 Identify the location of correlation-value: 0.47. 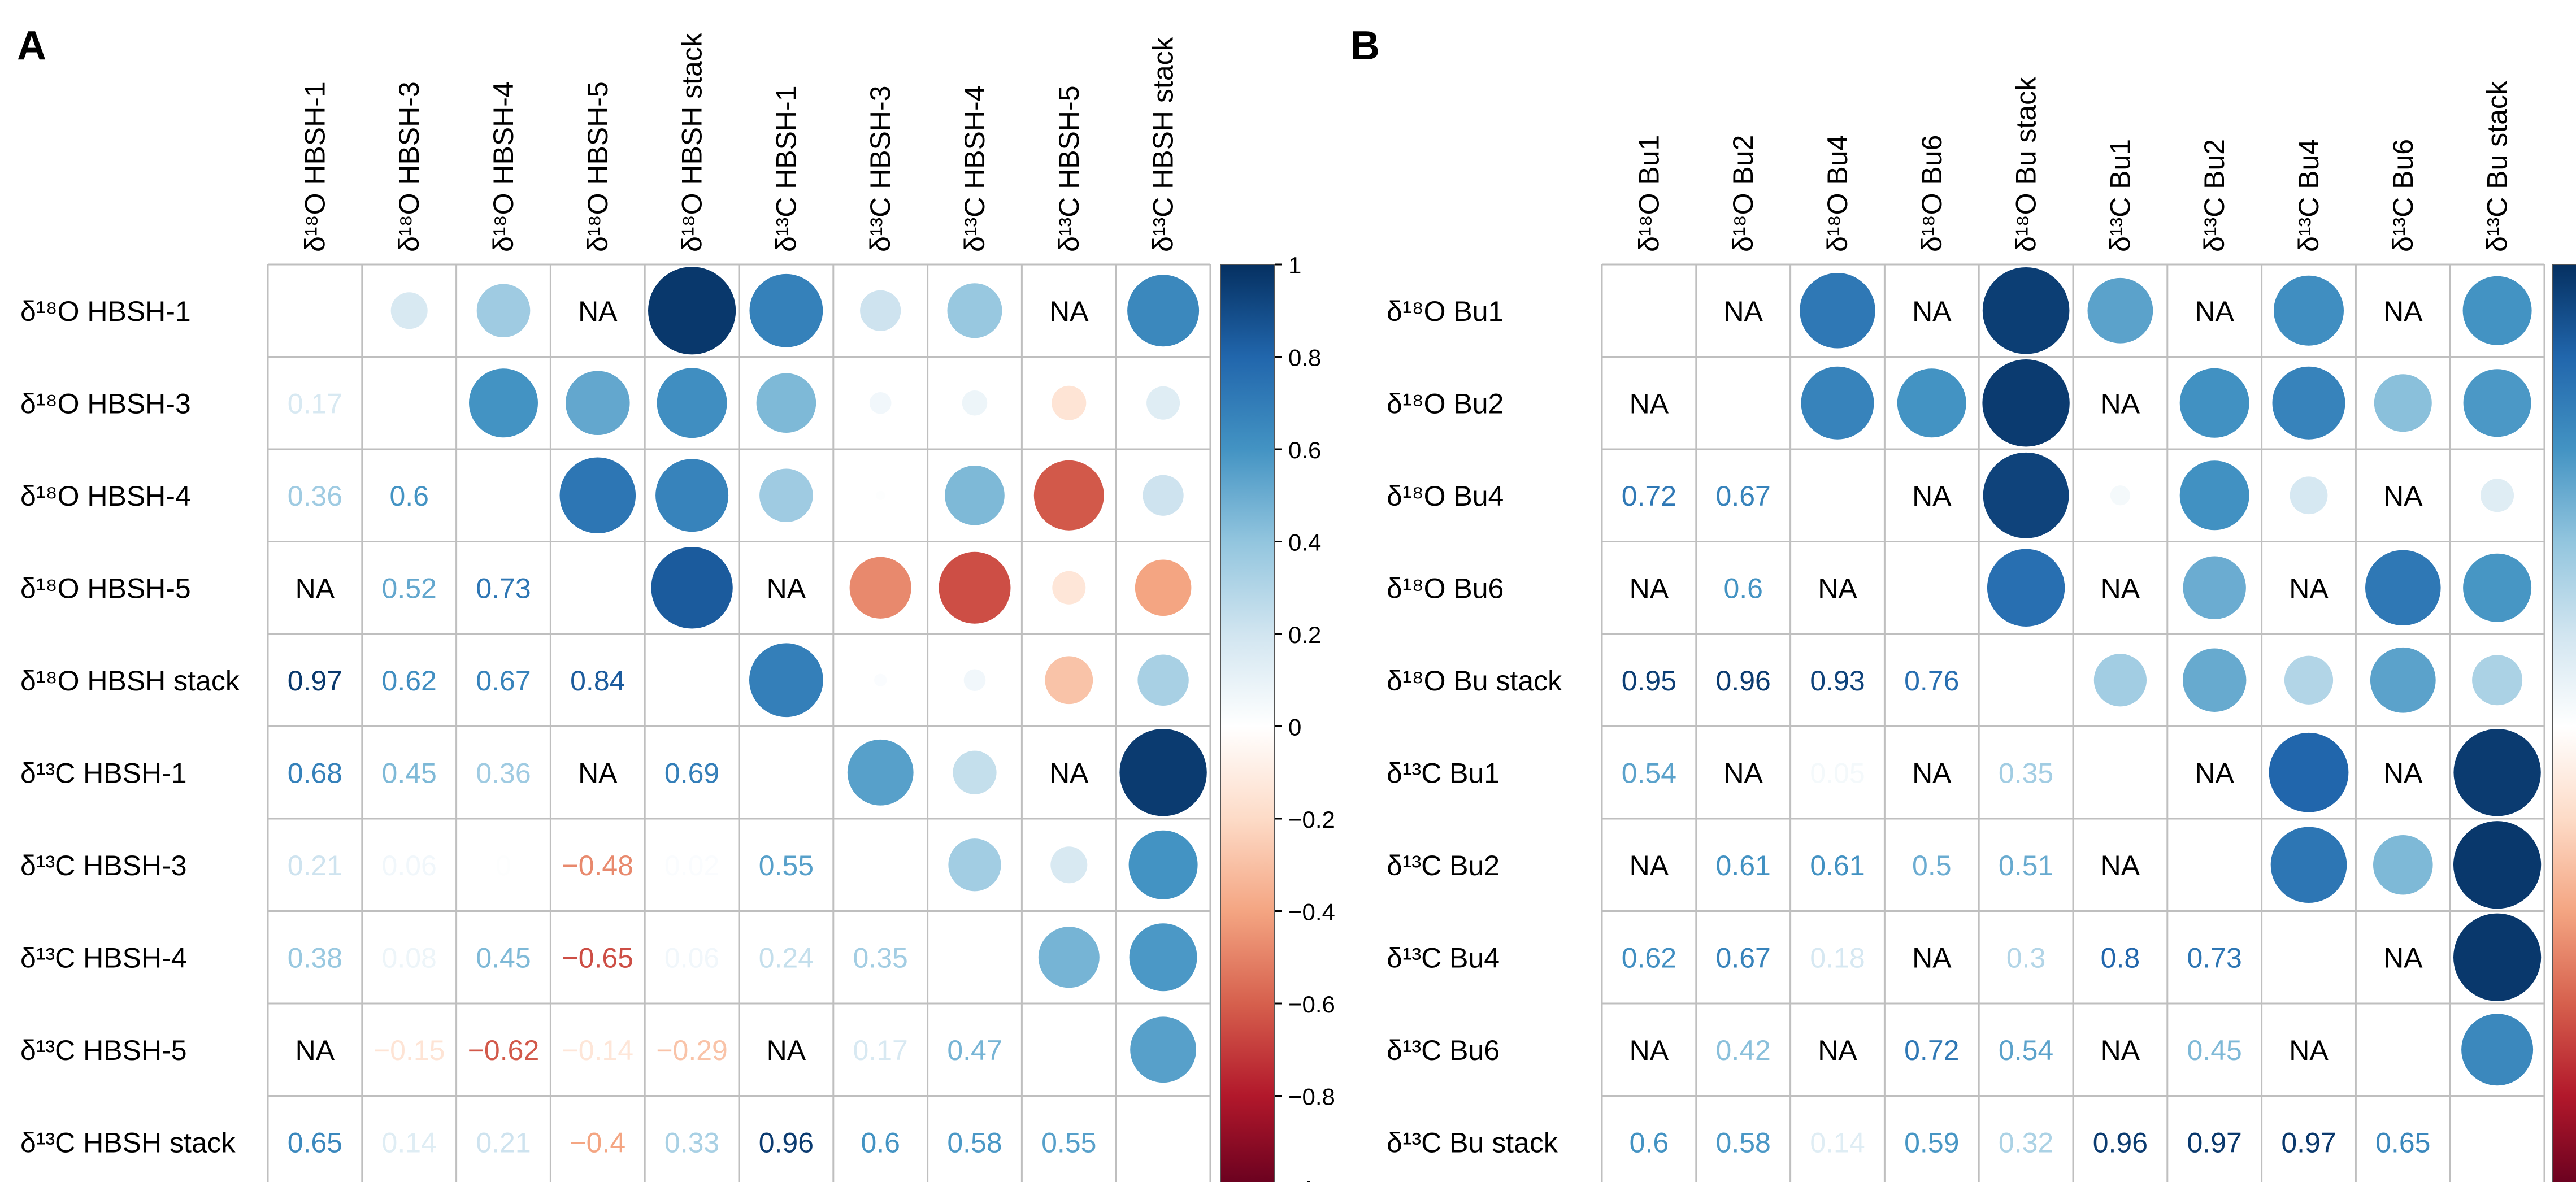
(974, 1050).